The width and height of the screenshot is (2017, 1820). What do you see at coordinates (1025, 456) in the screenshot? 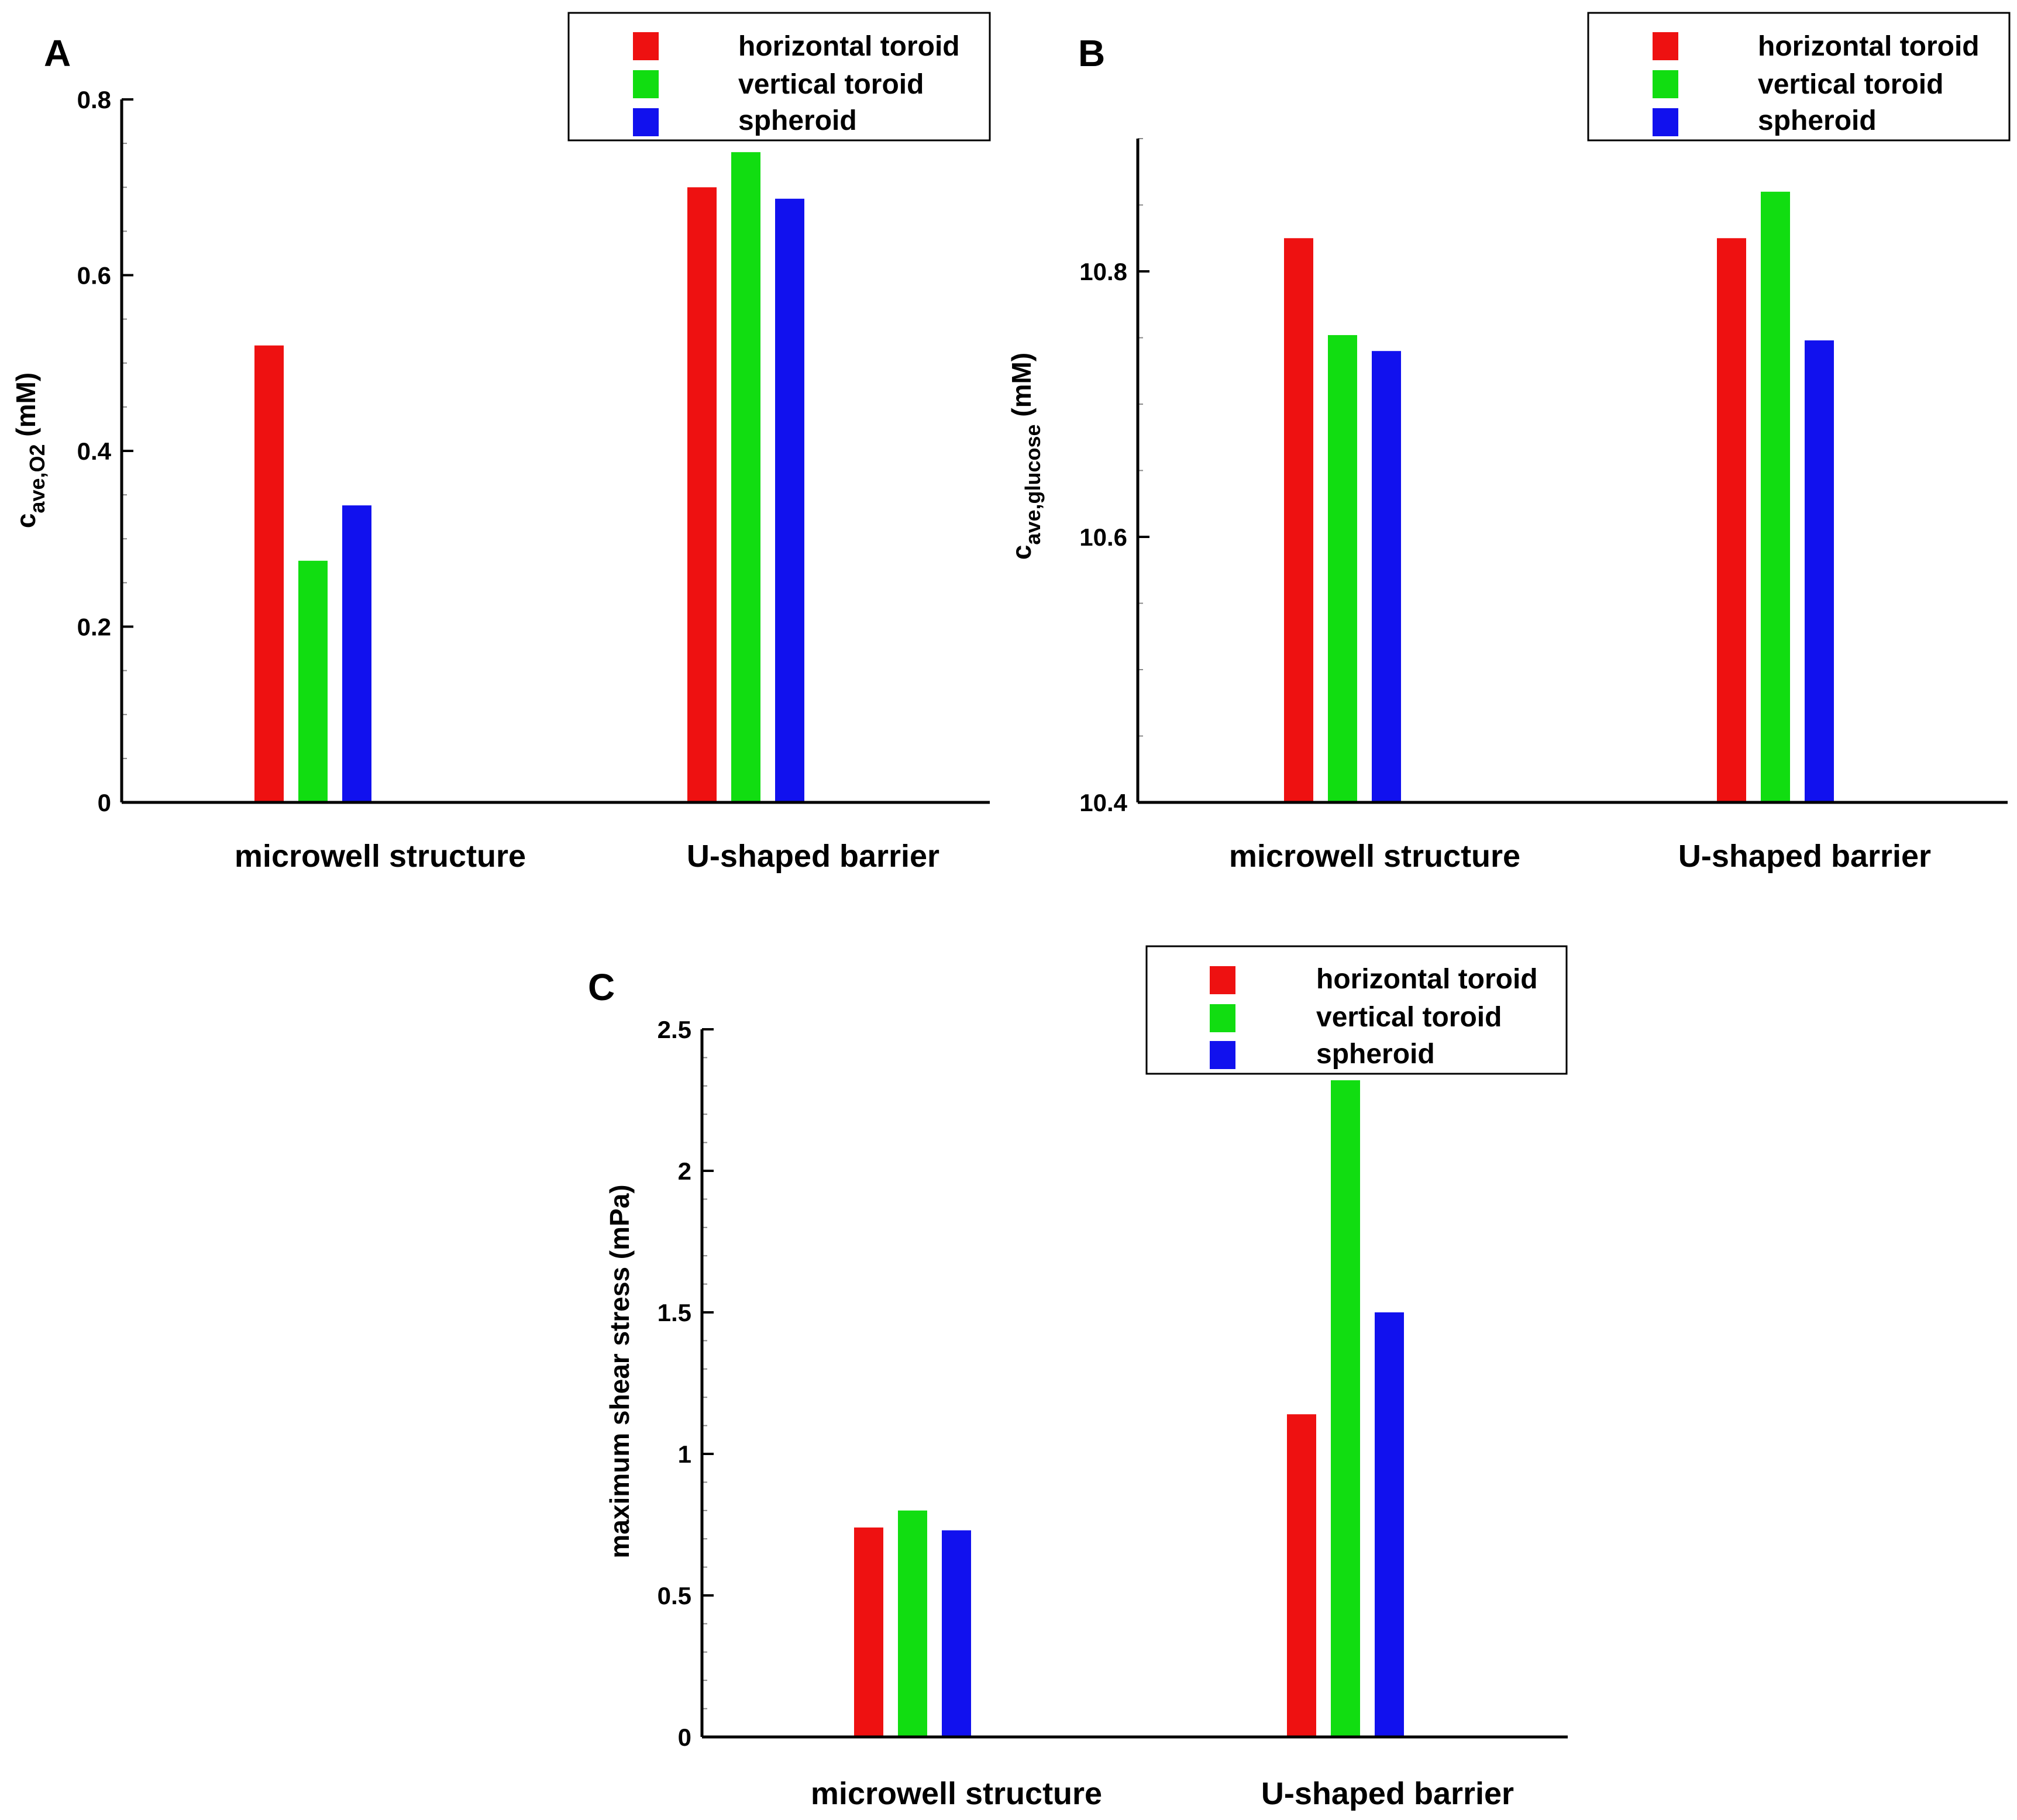
I see `panel-b-y-label: cave,glucose (mM)` at bounding box center [1025, 456].